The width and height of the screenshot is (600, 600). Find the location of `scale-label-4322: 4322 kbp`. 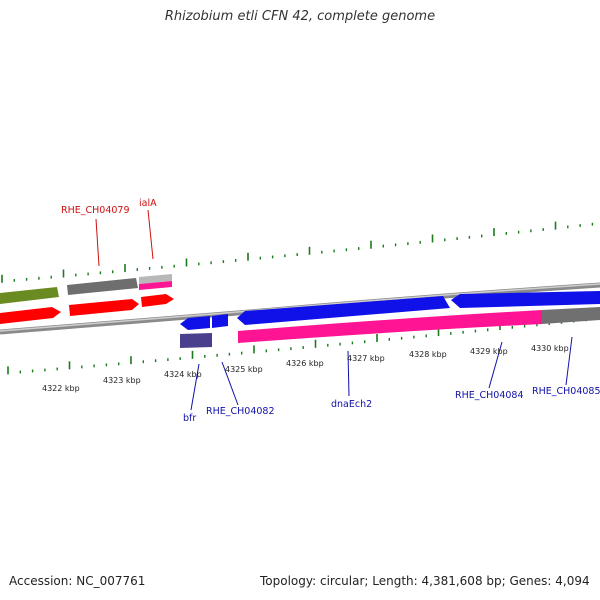

scale-label-4322: 4322 kbp is located at coordinates (61, 388).